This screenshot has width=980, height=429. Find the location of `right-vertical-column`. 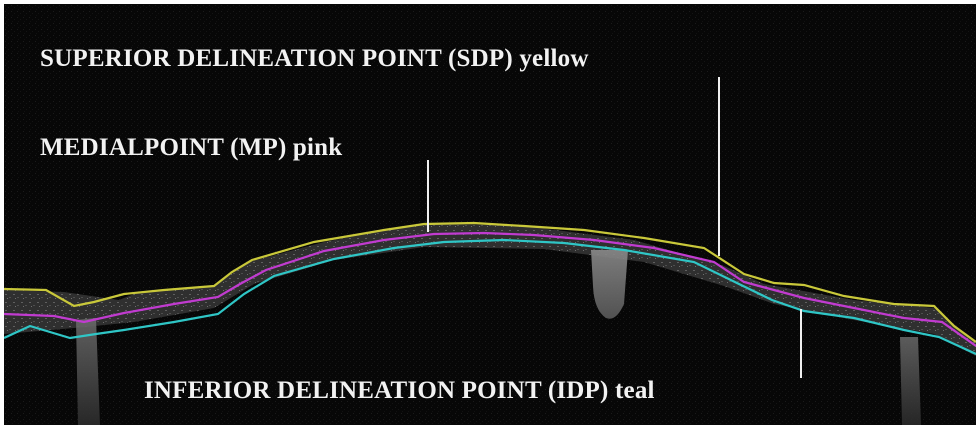

right-vertical-column is located at coordinates (910, 381).